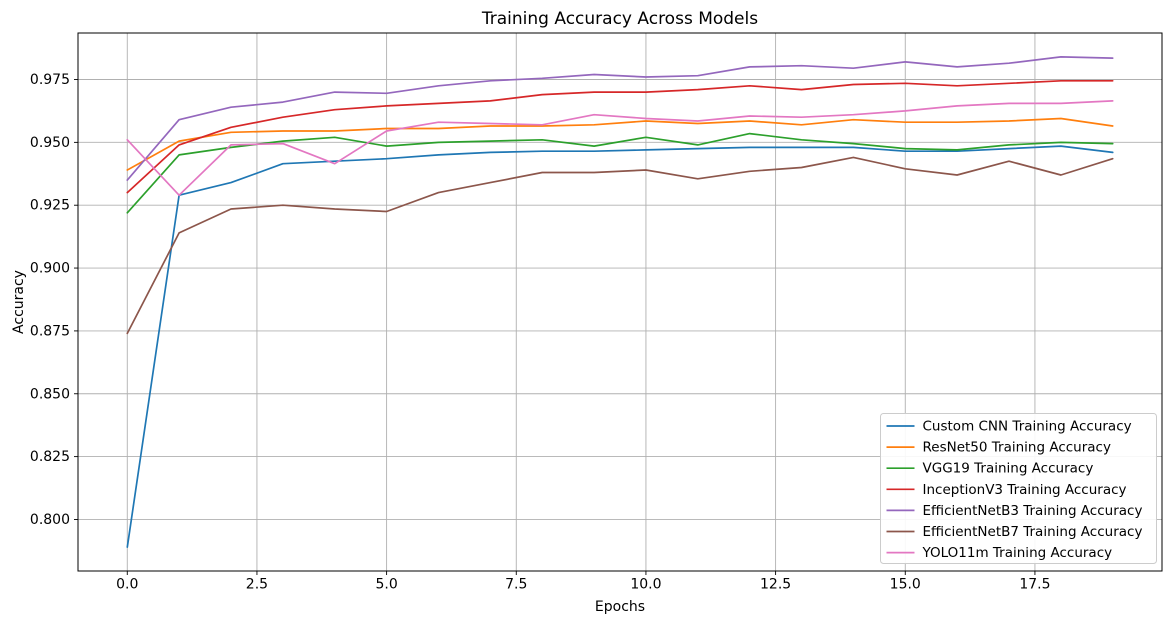 The image size is (1173, 624). Describe the element at coordinates (620, 144) in the screenshot. I see `series-line-resnet50` at that location.